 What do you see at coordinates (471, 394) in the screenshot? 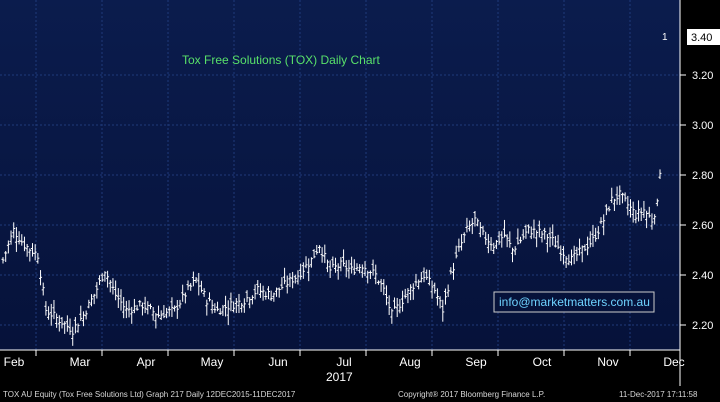
I see `footer-center: Copyright® 2017 Bloomberg Finance L.P.` at bounding box center [471, 394].